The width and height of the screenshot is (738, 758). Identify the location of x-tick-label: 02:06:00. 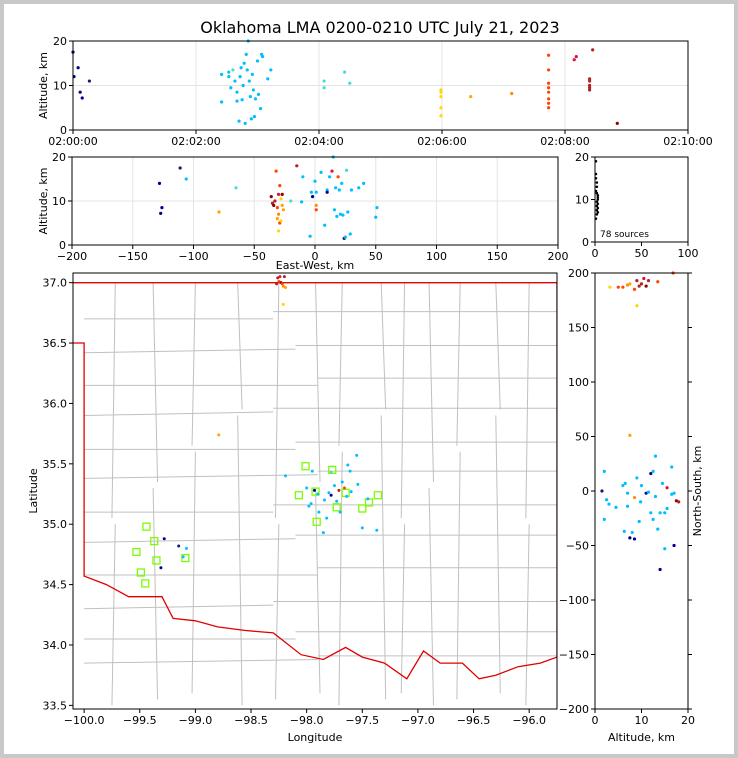
(441, 141).